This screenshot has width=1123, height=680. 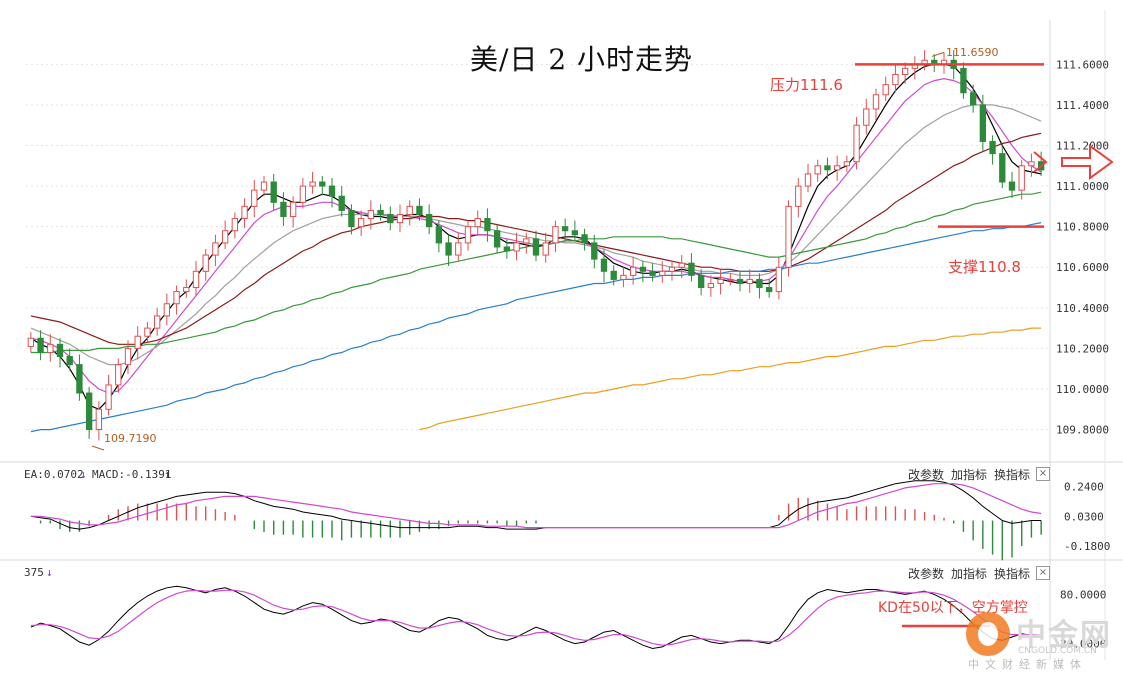 I want to click on macd-edit-params-button: 改参数, so click(x=926, y=475).